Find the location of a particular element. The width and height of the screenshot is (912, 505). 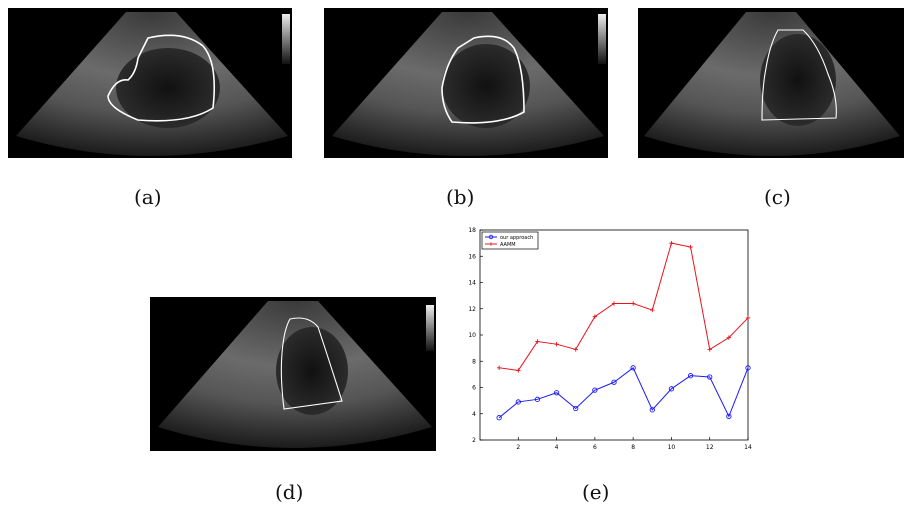

y-tick-label: 4 is located at coordinates (474, 414).